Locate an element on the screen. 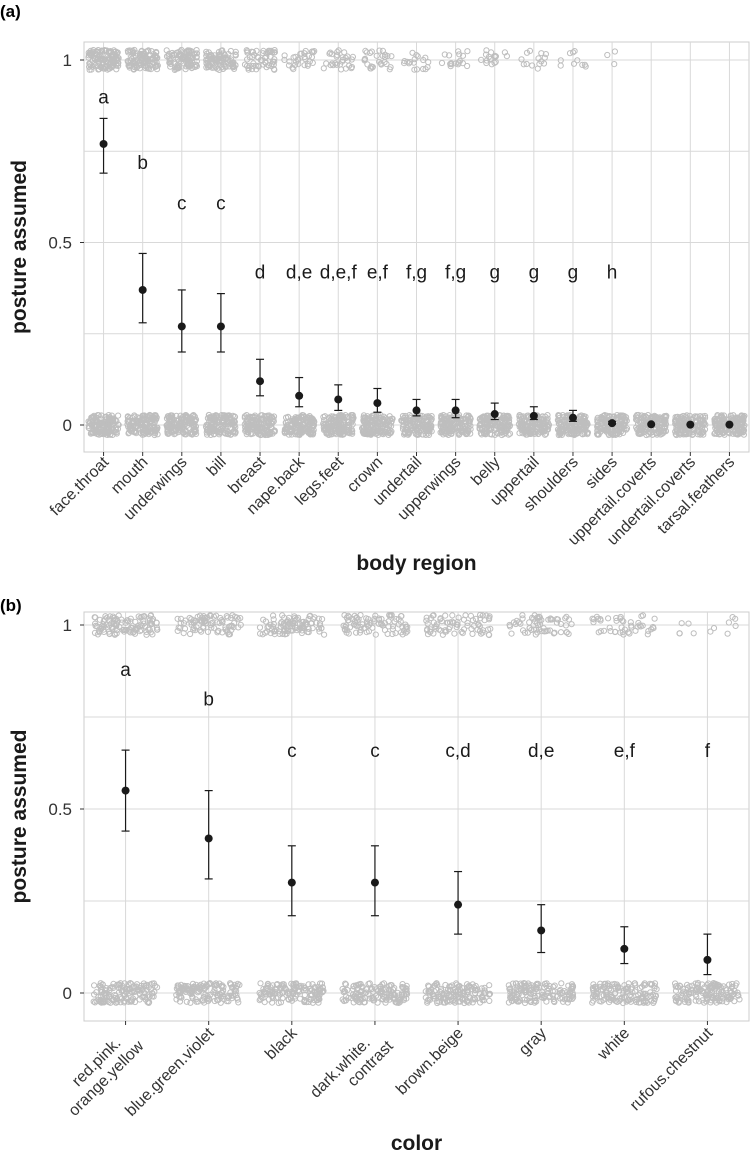 The height and width of the screenshot is (1169, 750). x-axis-label: color is located at coordinates (416, 1143).